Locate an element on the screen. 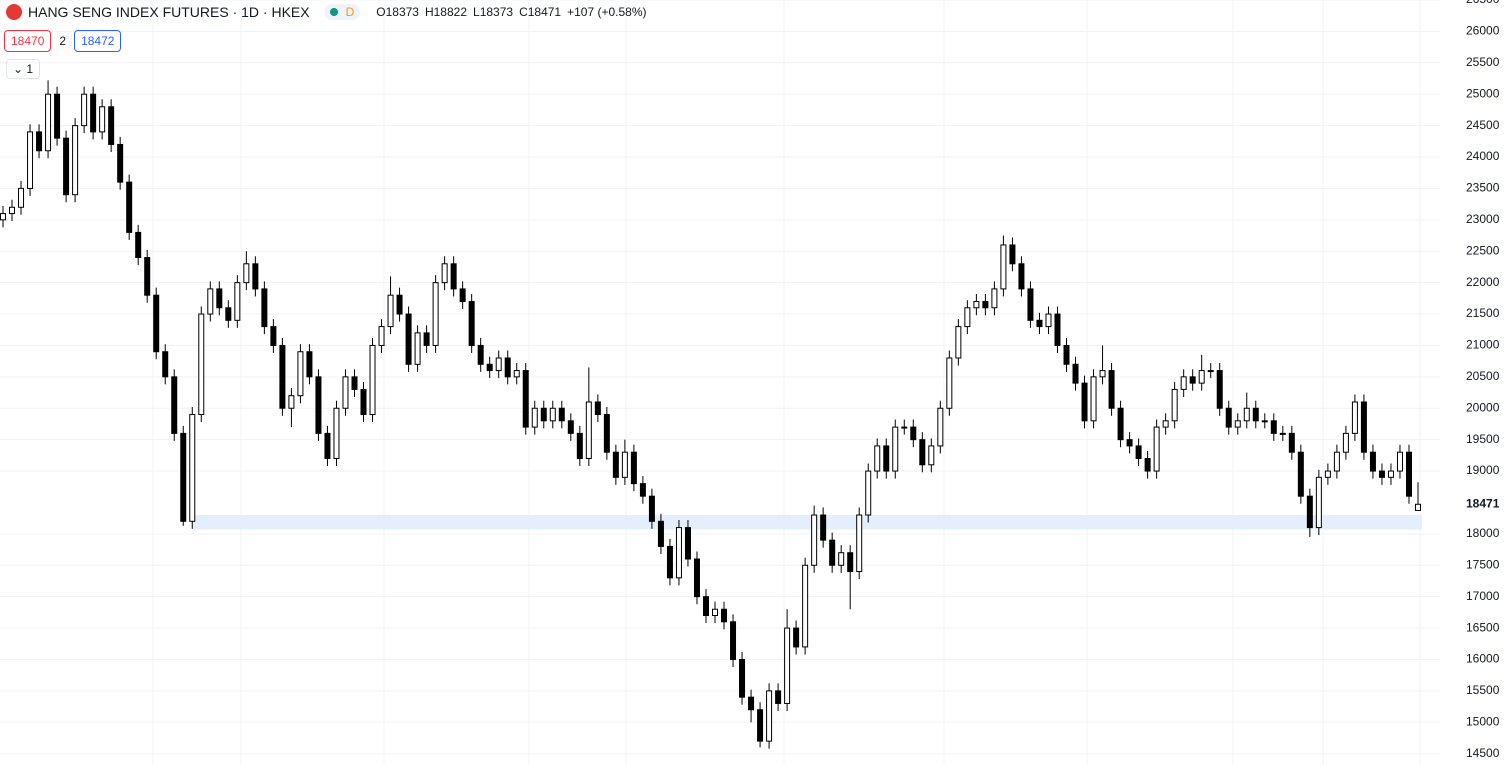  y-tick-label: 21000 is located at coordinates (1483, 345).